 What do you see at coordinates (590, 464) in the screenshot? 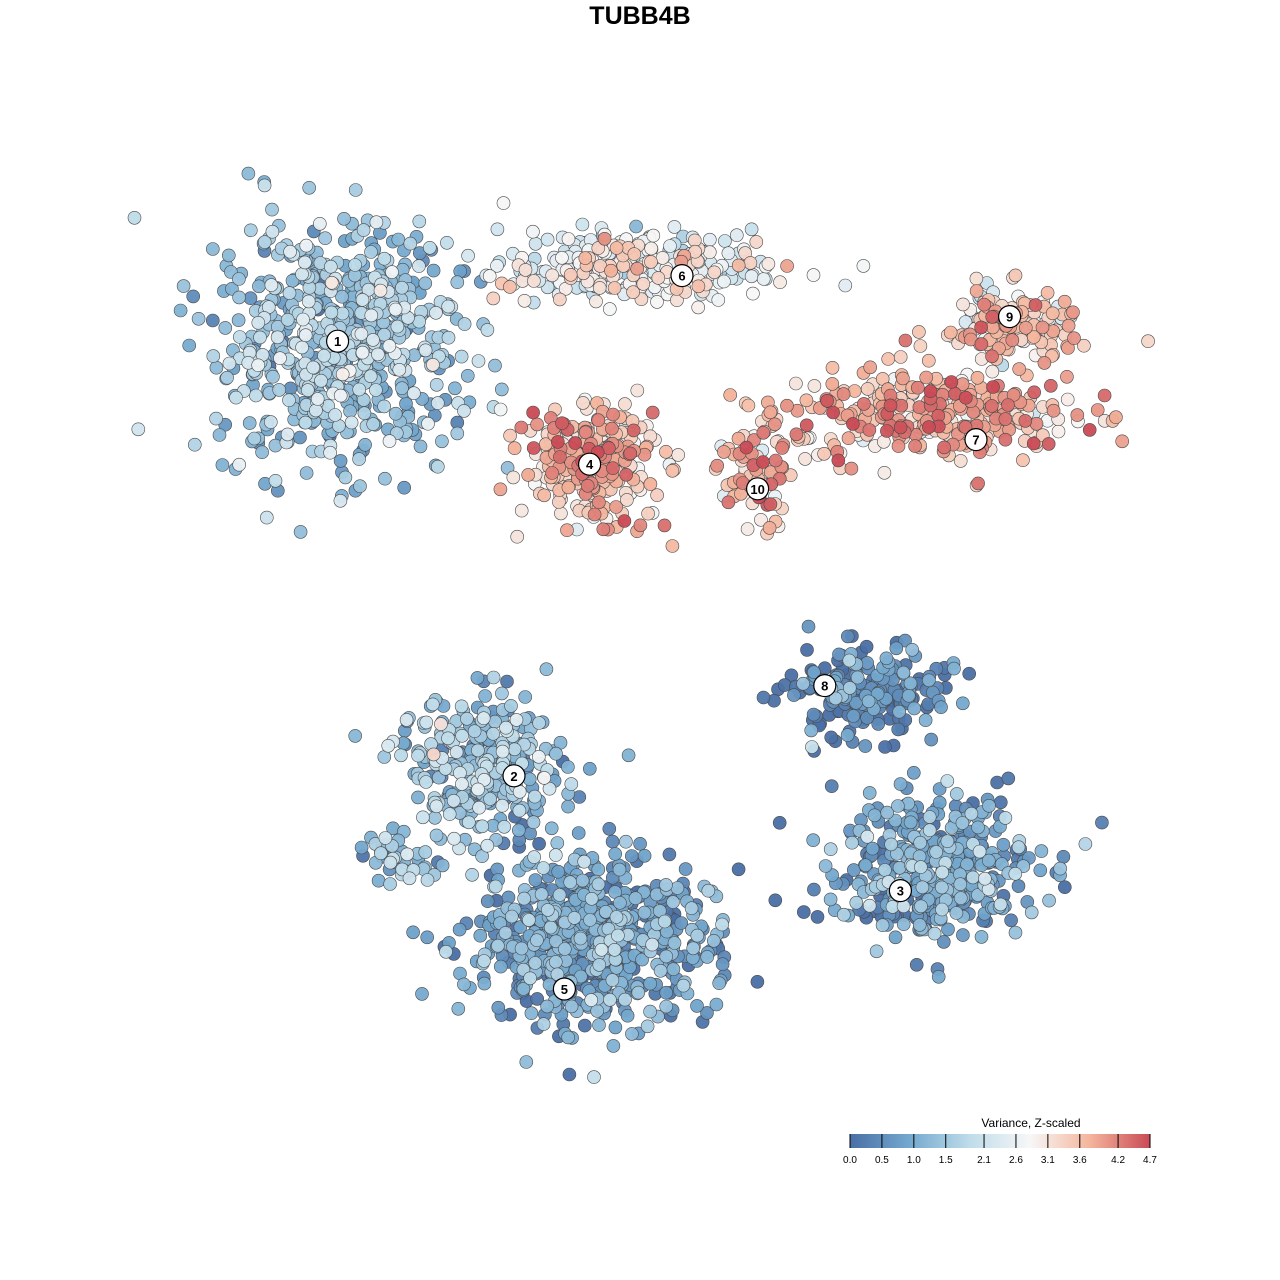
I see `svg-text: 4` at bounding box center [590, 464].